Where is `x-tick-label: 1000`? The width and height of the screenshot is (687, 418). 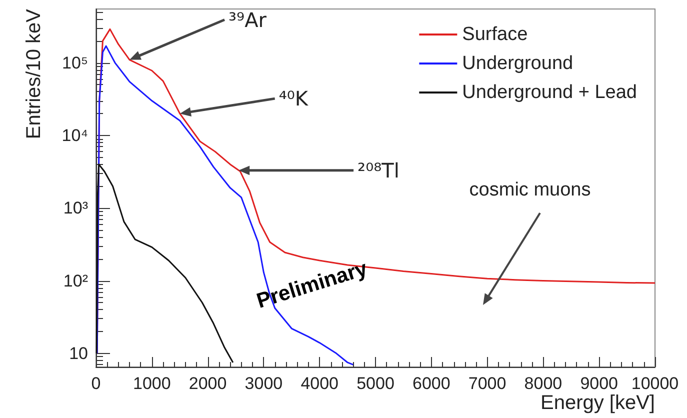 x-tick-label: 1000 is located at coordinates (151, 383).